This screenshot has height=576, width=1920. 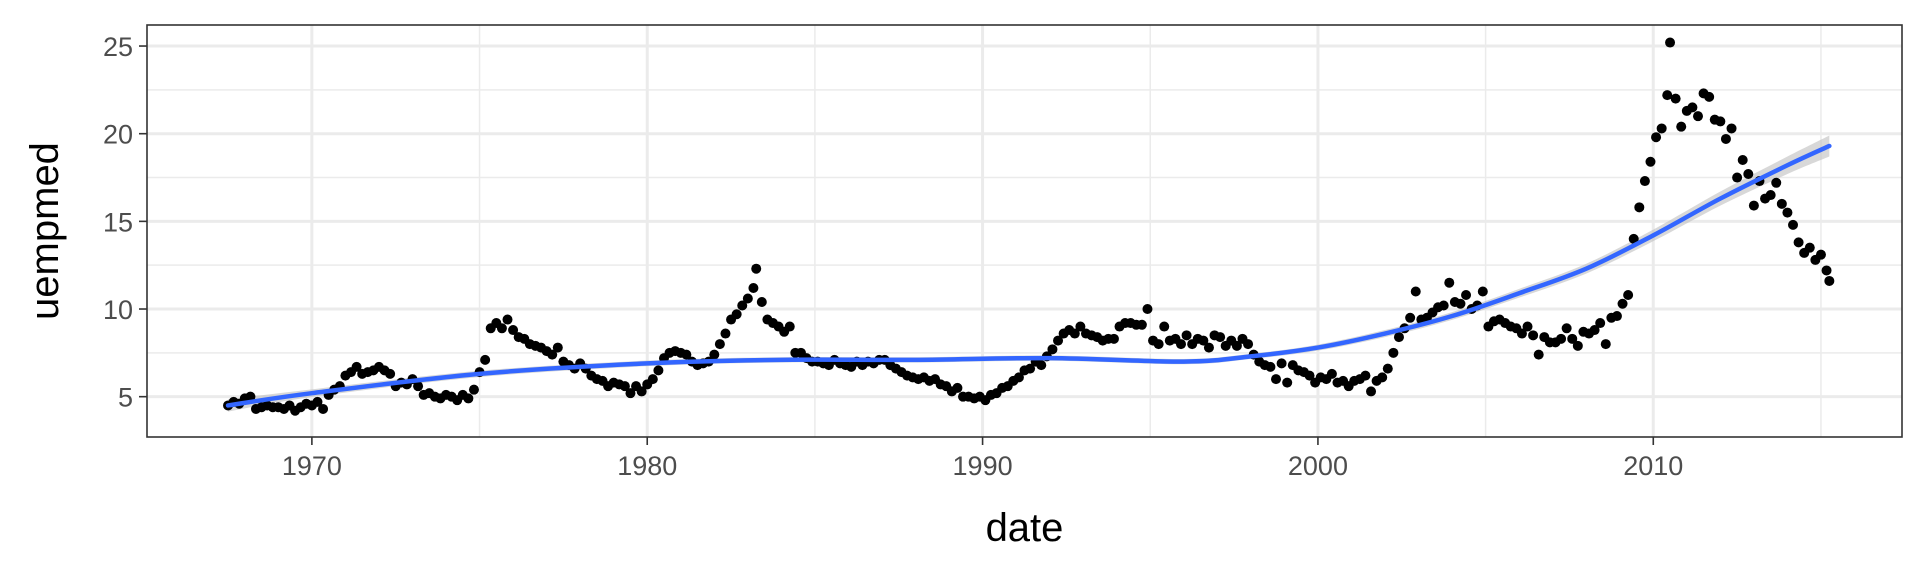 What do you see at coordinates (1318, 466) in the screenshot?
I see `x-tick-label: 2000` at bounding box center [1318, 466].